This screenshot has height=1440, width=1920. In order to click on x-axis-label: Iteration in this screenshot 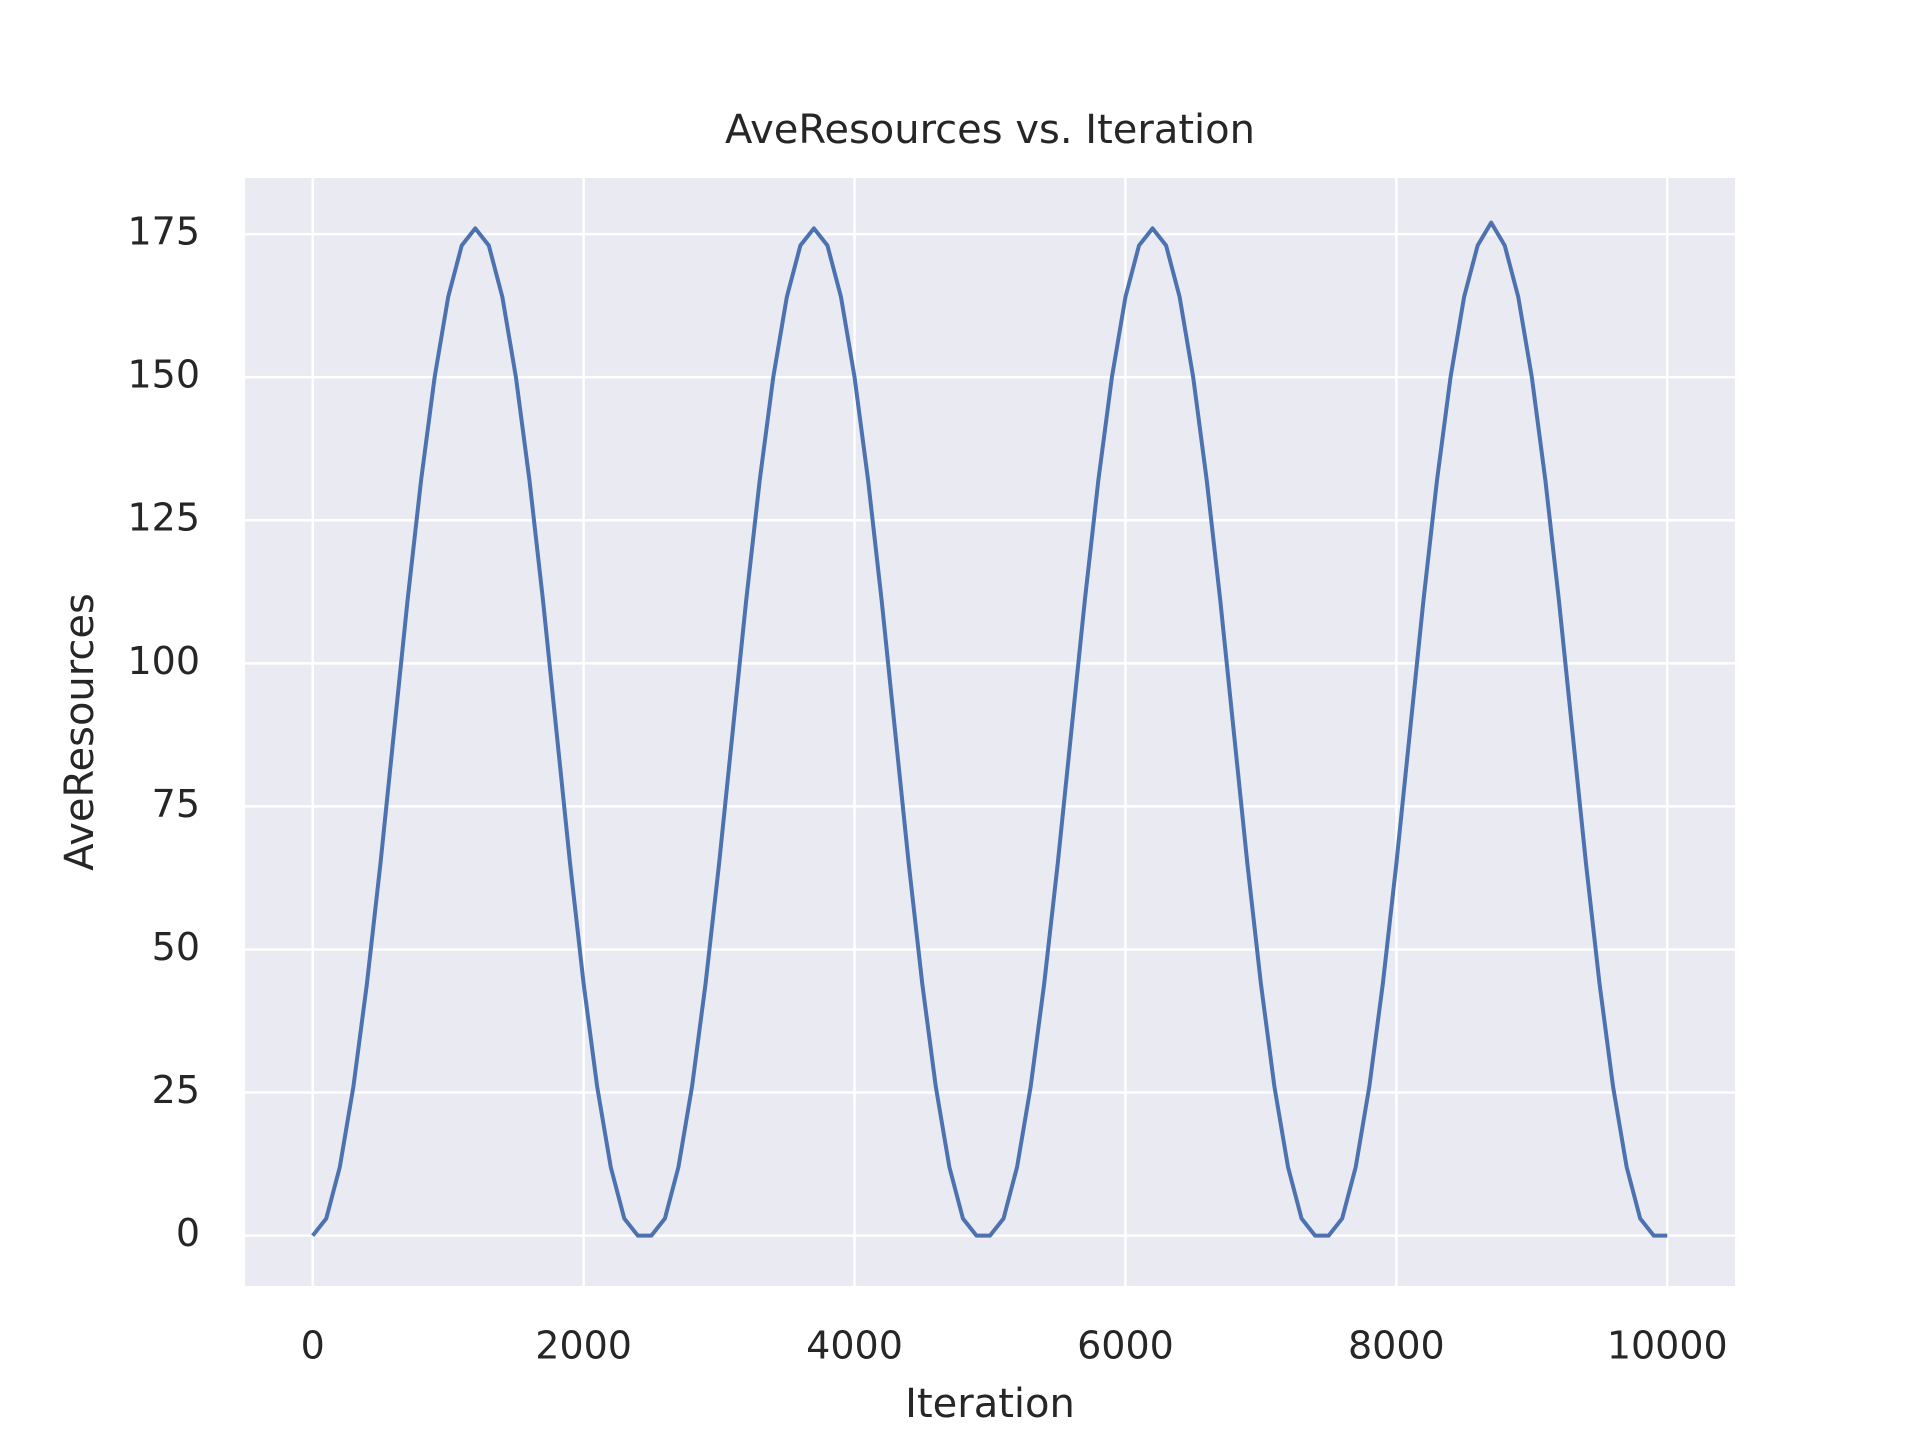, I will do `click(990, 1404)`.